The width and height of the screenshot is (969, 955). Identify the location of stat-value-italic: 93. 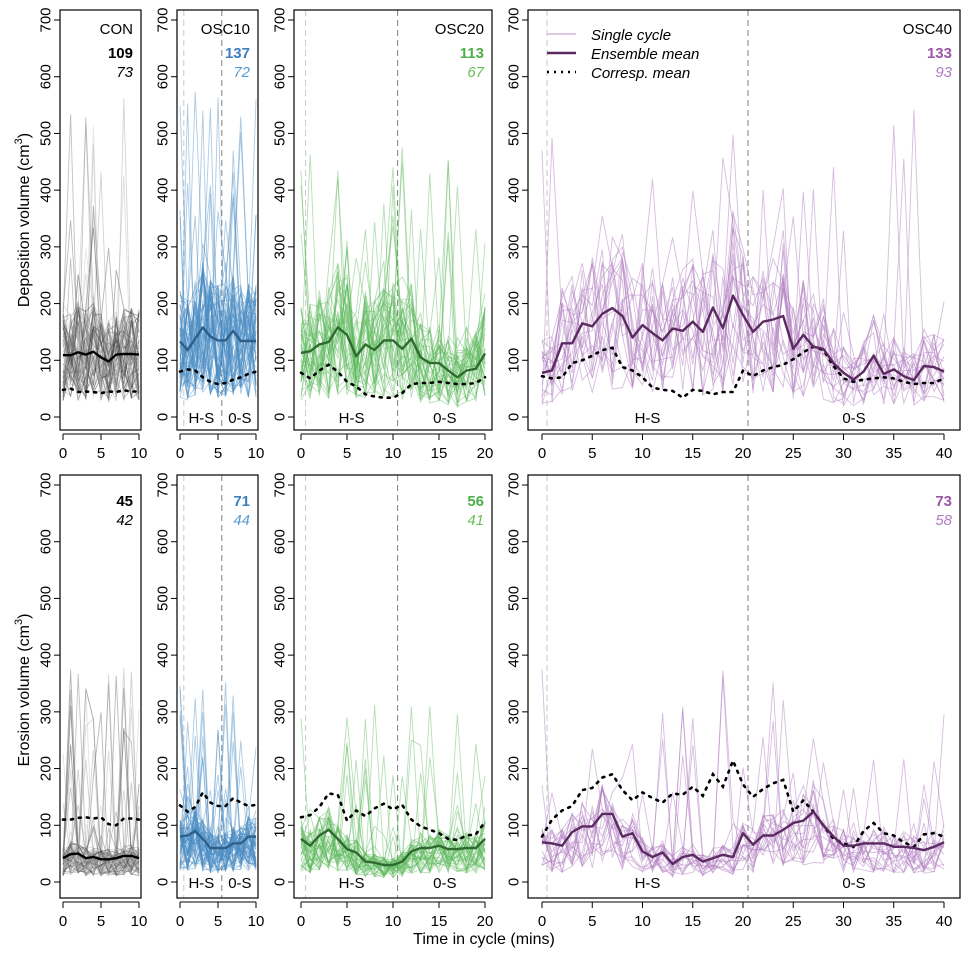
(943, 72).